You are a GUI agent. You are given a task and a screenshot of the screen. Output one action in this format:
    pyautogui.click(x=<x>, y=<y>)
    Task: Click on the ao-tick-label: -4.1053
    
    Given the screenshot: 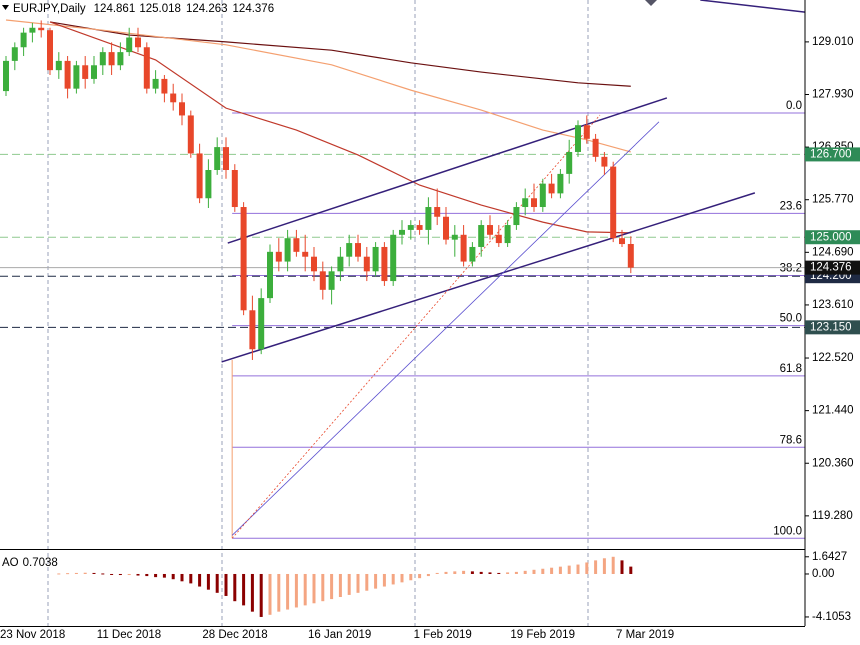 What is the action you would take?
    pyautogui.click(x=831, y=617)
    